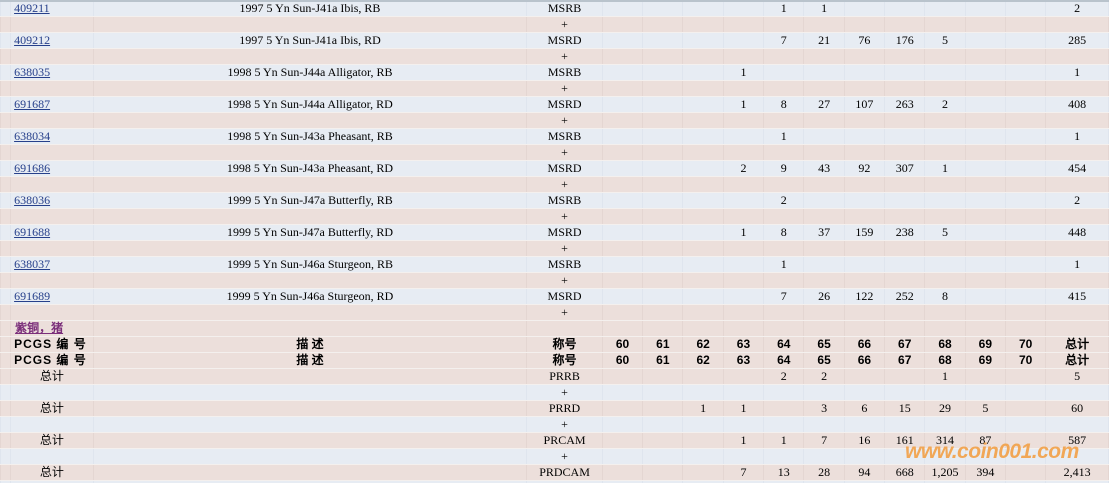 This screenshot has width=1109, height=483. What do you see at coordinates (32, 232) in the screenshot?
I see `coin-id-link: 691688` at bounding box center [32, 232].